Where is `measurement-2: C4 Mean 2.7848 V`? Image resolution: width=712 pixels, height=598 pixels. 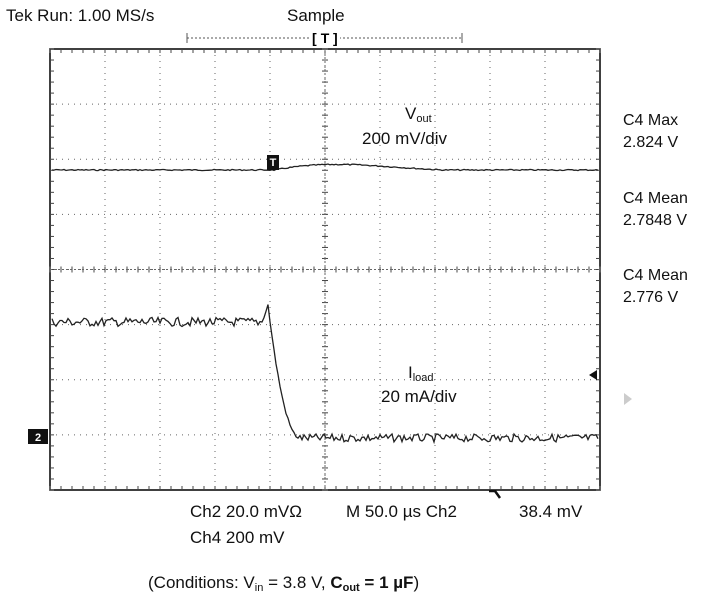 measurement-2: C4 Mean 2.7848 V is located at coordinates (655, 210).